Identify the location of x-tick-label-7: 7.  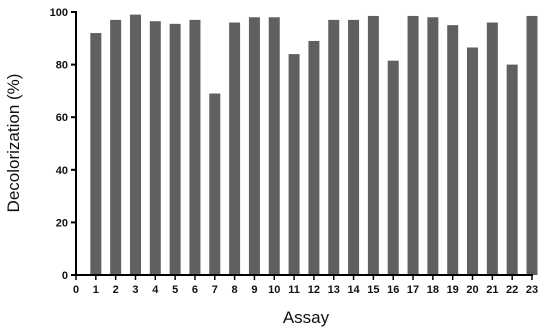
(215, 290).